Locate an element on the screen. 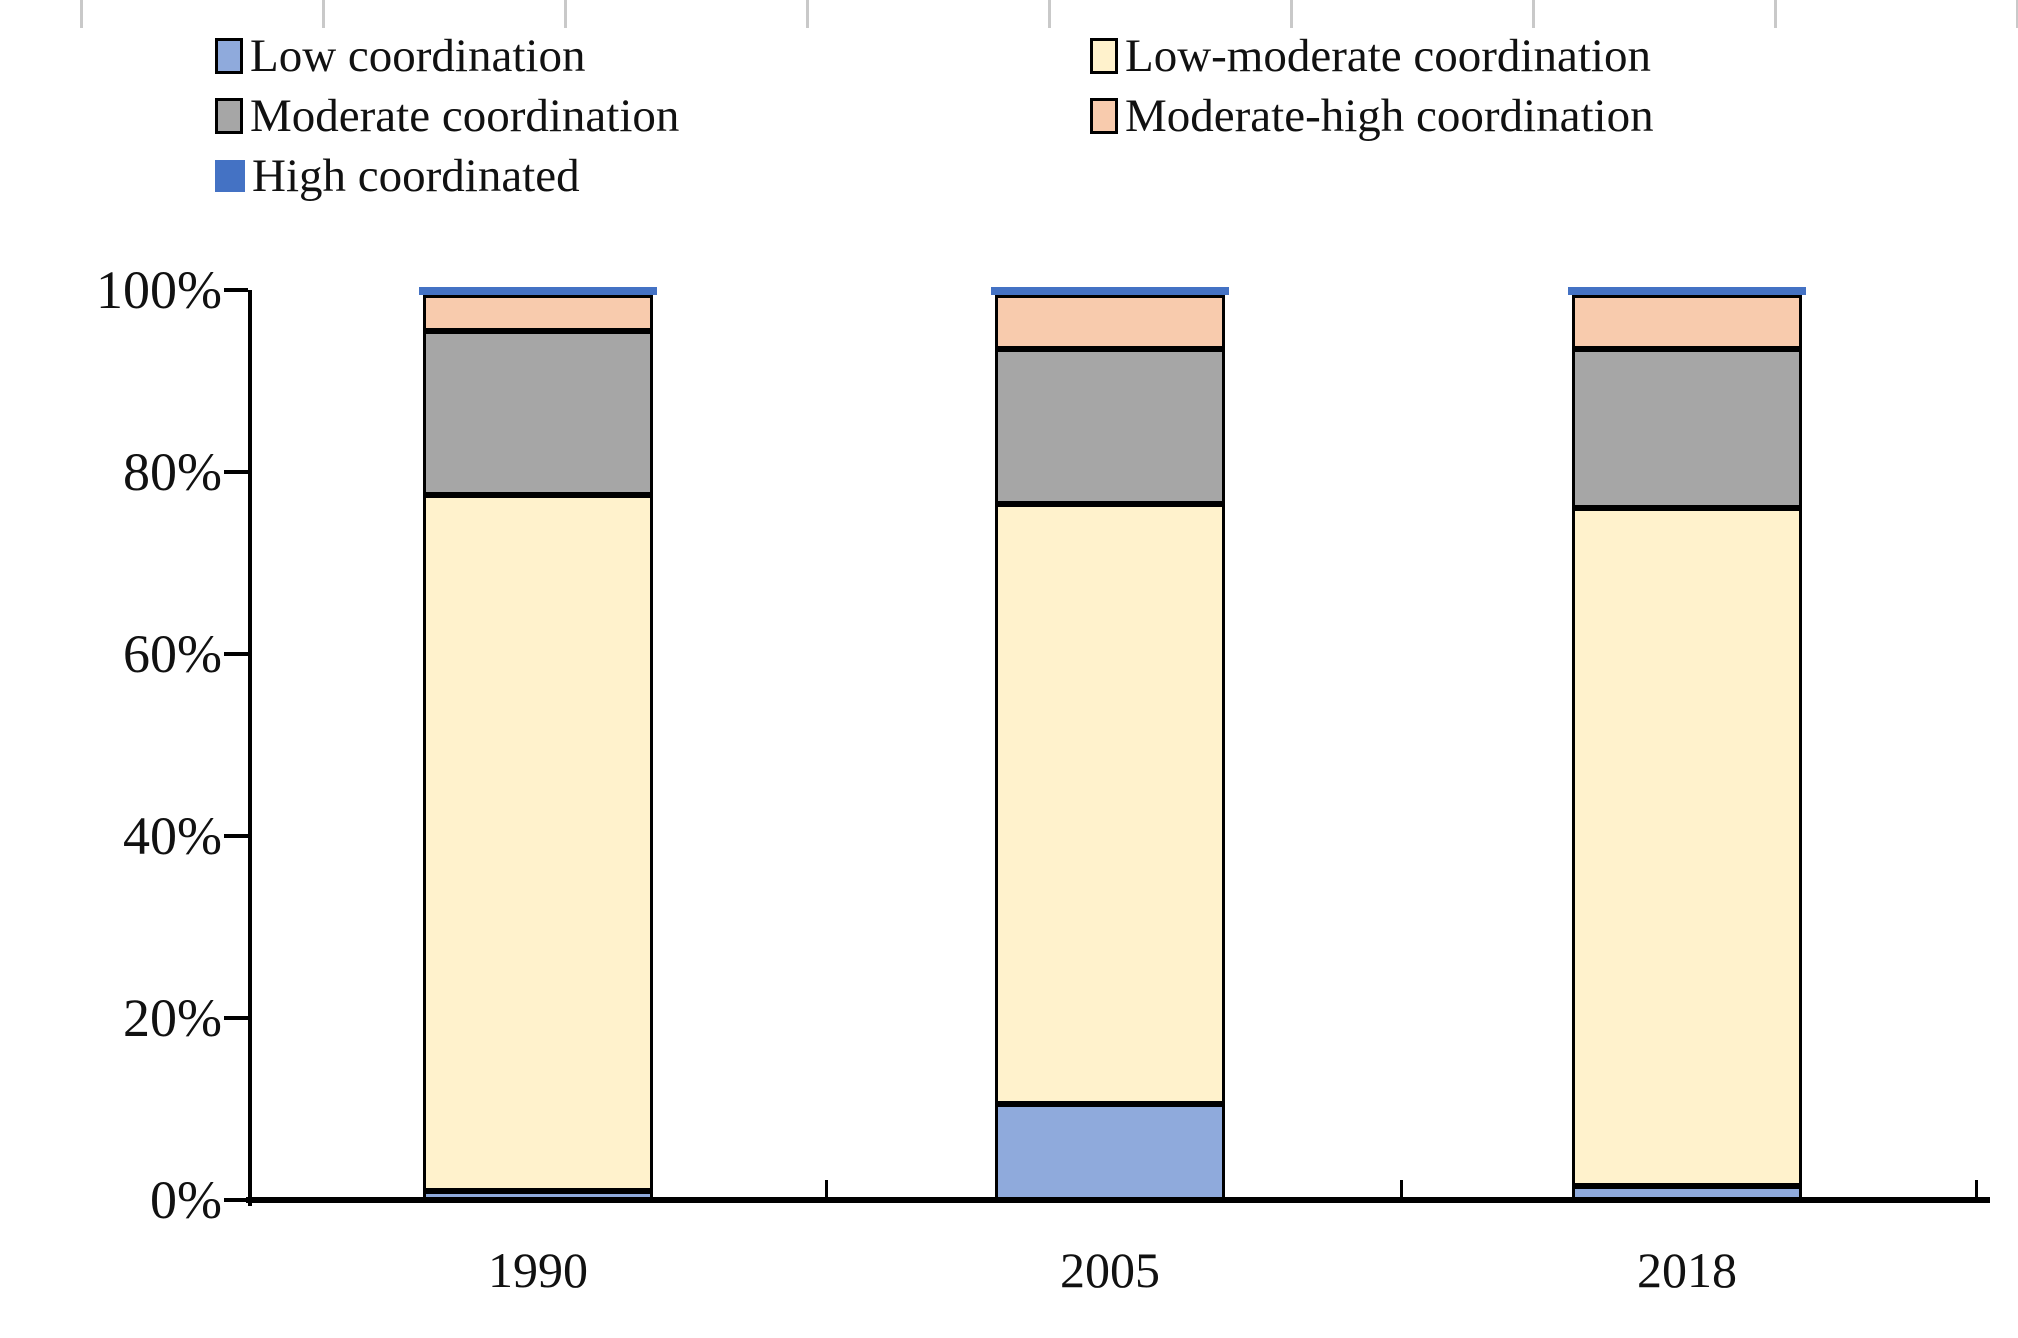  legend-item: Moderate-high coordination is located at coordinates (1452, 116).